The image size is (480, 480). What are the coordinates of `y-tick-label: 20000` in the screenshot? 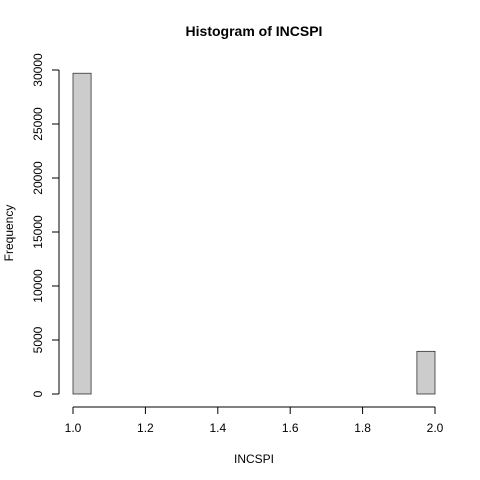 It's located at (38, 178).